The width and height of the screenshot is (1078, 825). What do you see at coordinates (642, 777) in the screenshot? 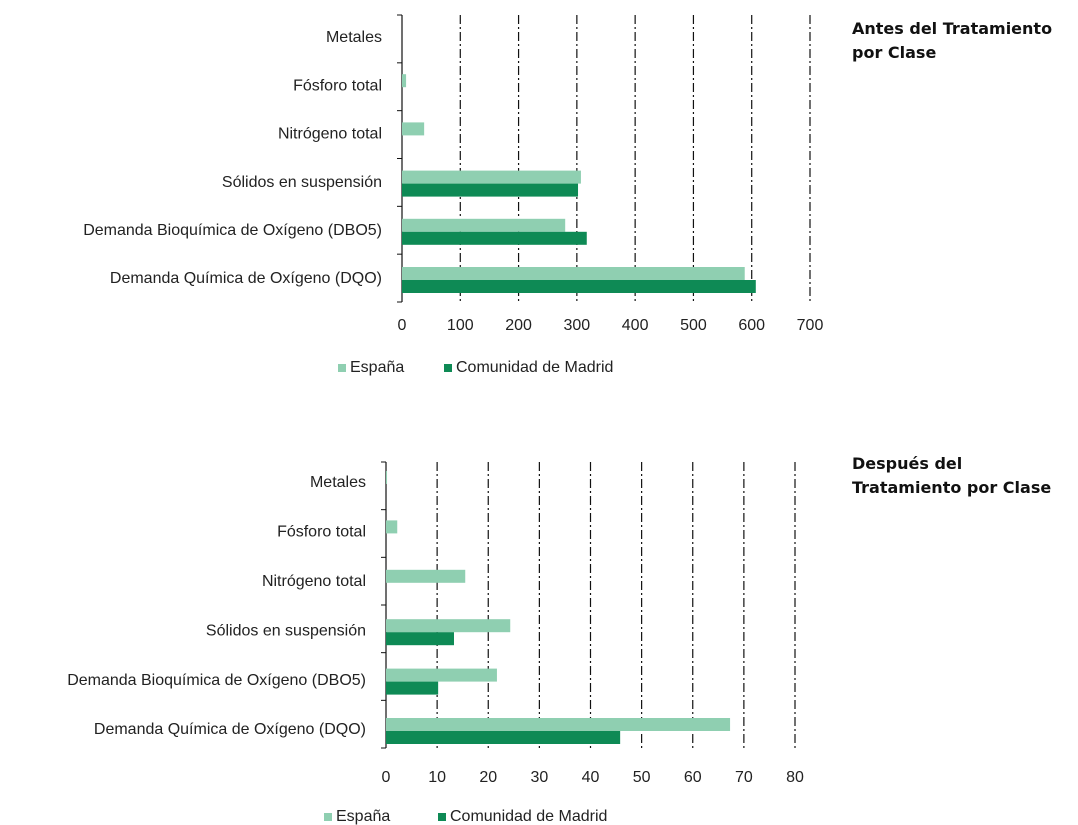
I see `x-tick-label: 50` at bounding box center [642, 777].